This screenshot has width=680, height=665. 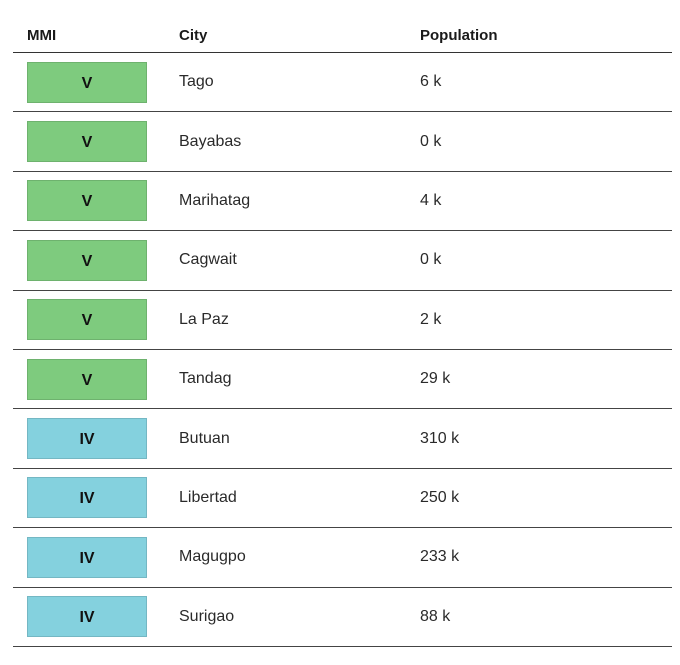 What do you see at coordinates (435, 379) in the screenshot?
I see `population-cell: 29 k` at bounding box center [435, 379].